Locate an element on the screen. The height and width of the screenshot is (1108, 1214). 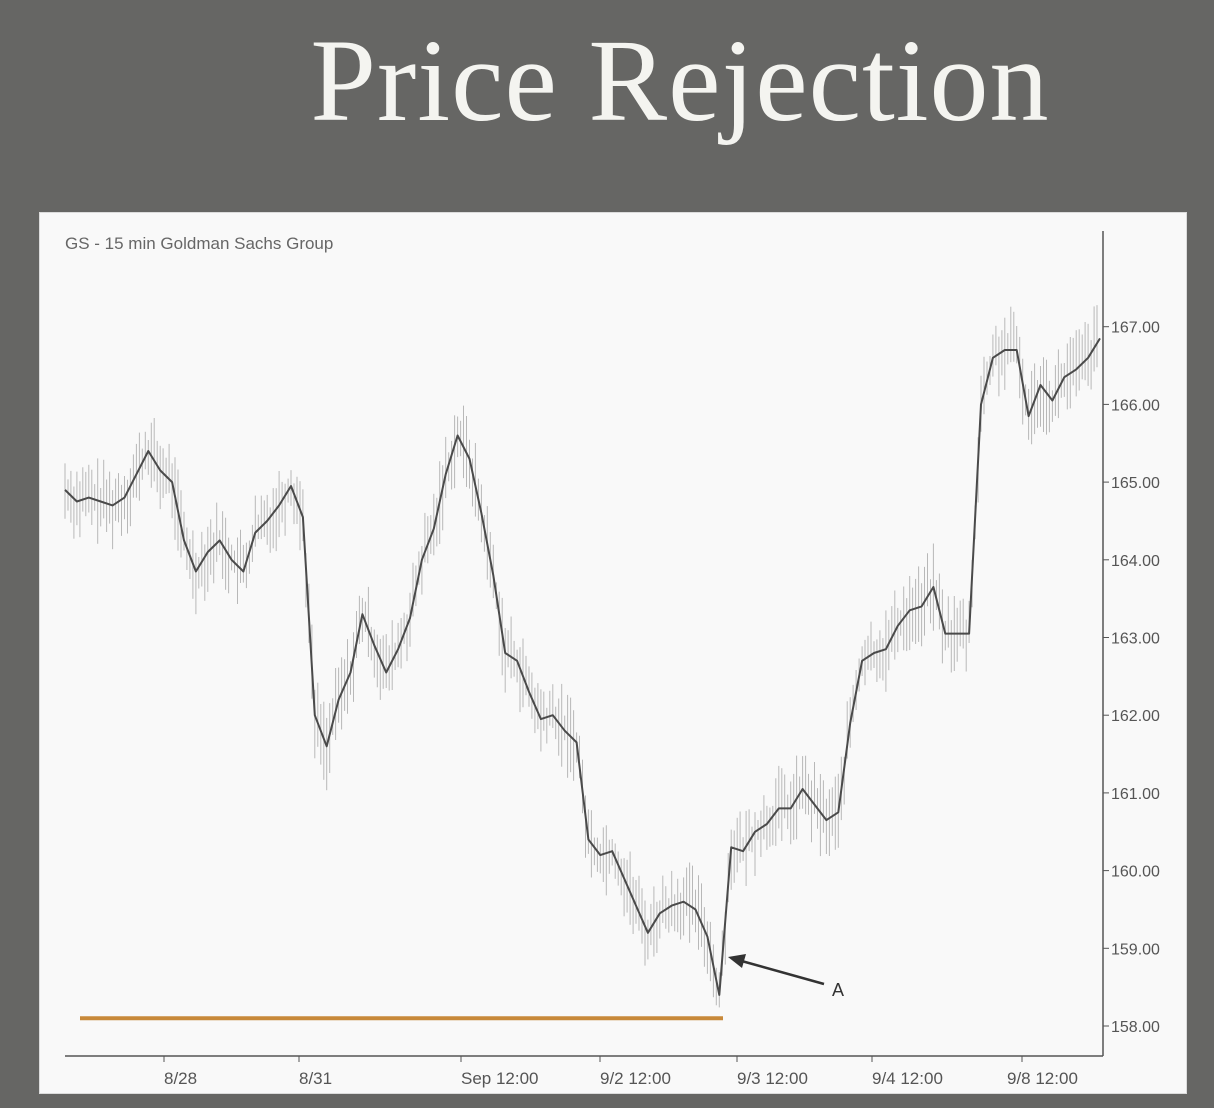
x-tick-label: 9/8 12:00 is located at coordinates (1042, 1078).